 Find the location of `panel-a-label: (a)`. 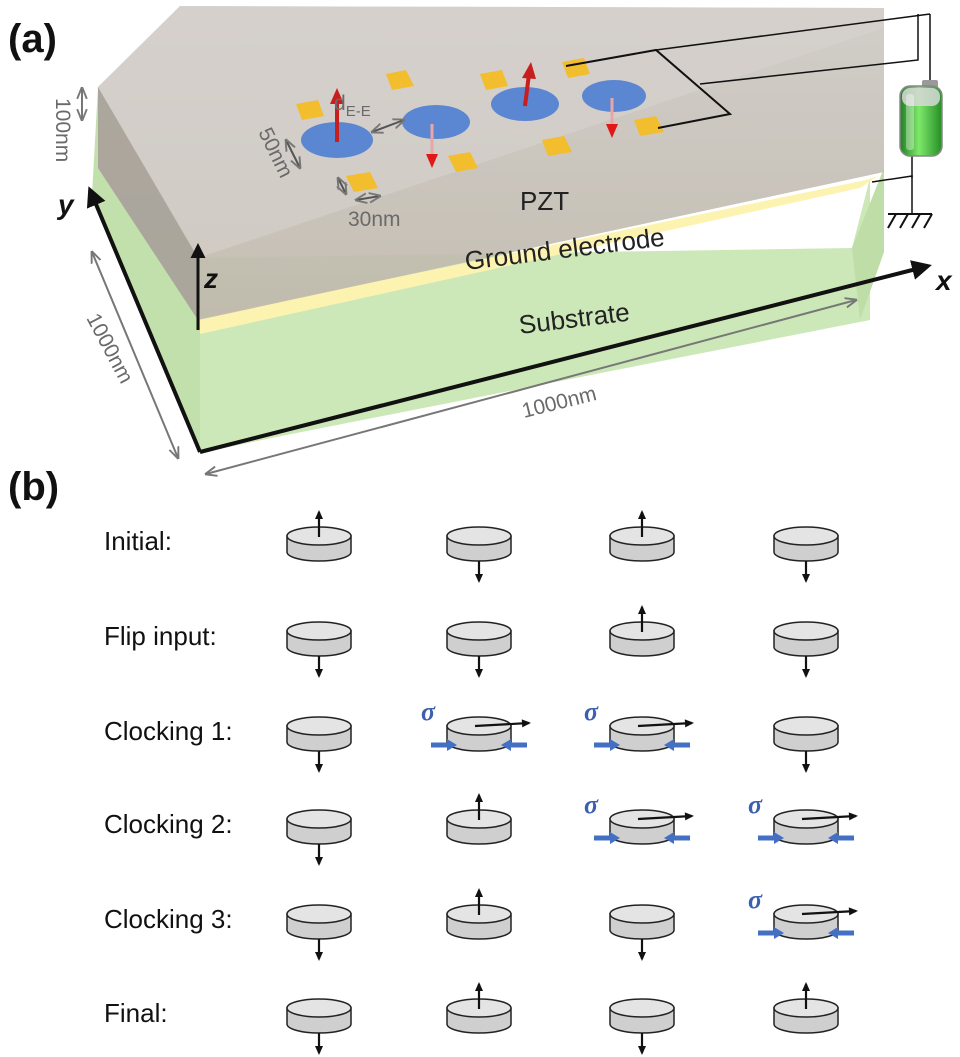

panel-a-label: (a) is located at coordinates (32, 39).